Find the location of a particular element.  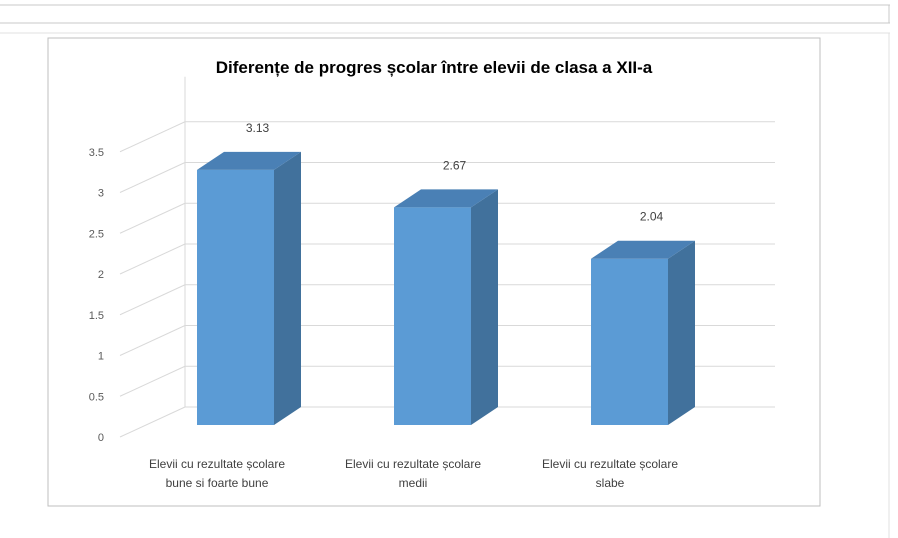

y-tick-label: 3.5 is located at coordinates (96, 153).